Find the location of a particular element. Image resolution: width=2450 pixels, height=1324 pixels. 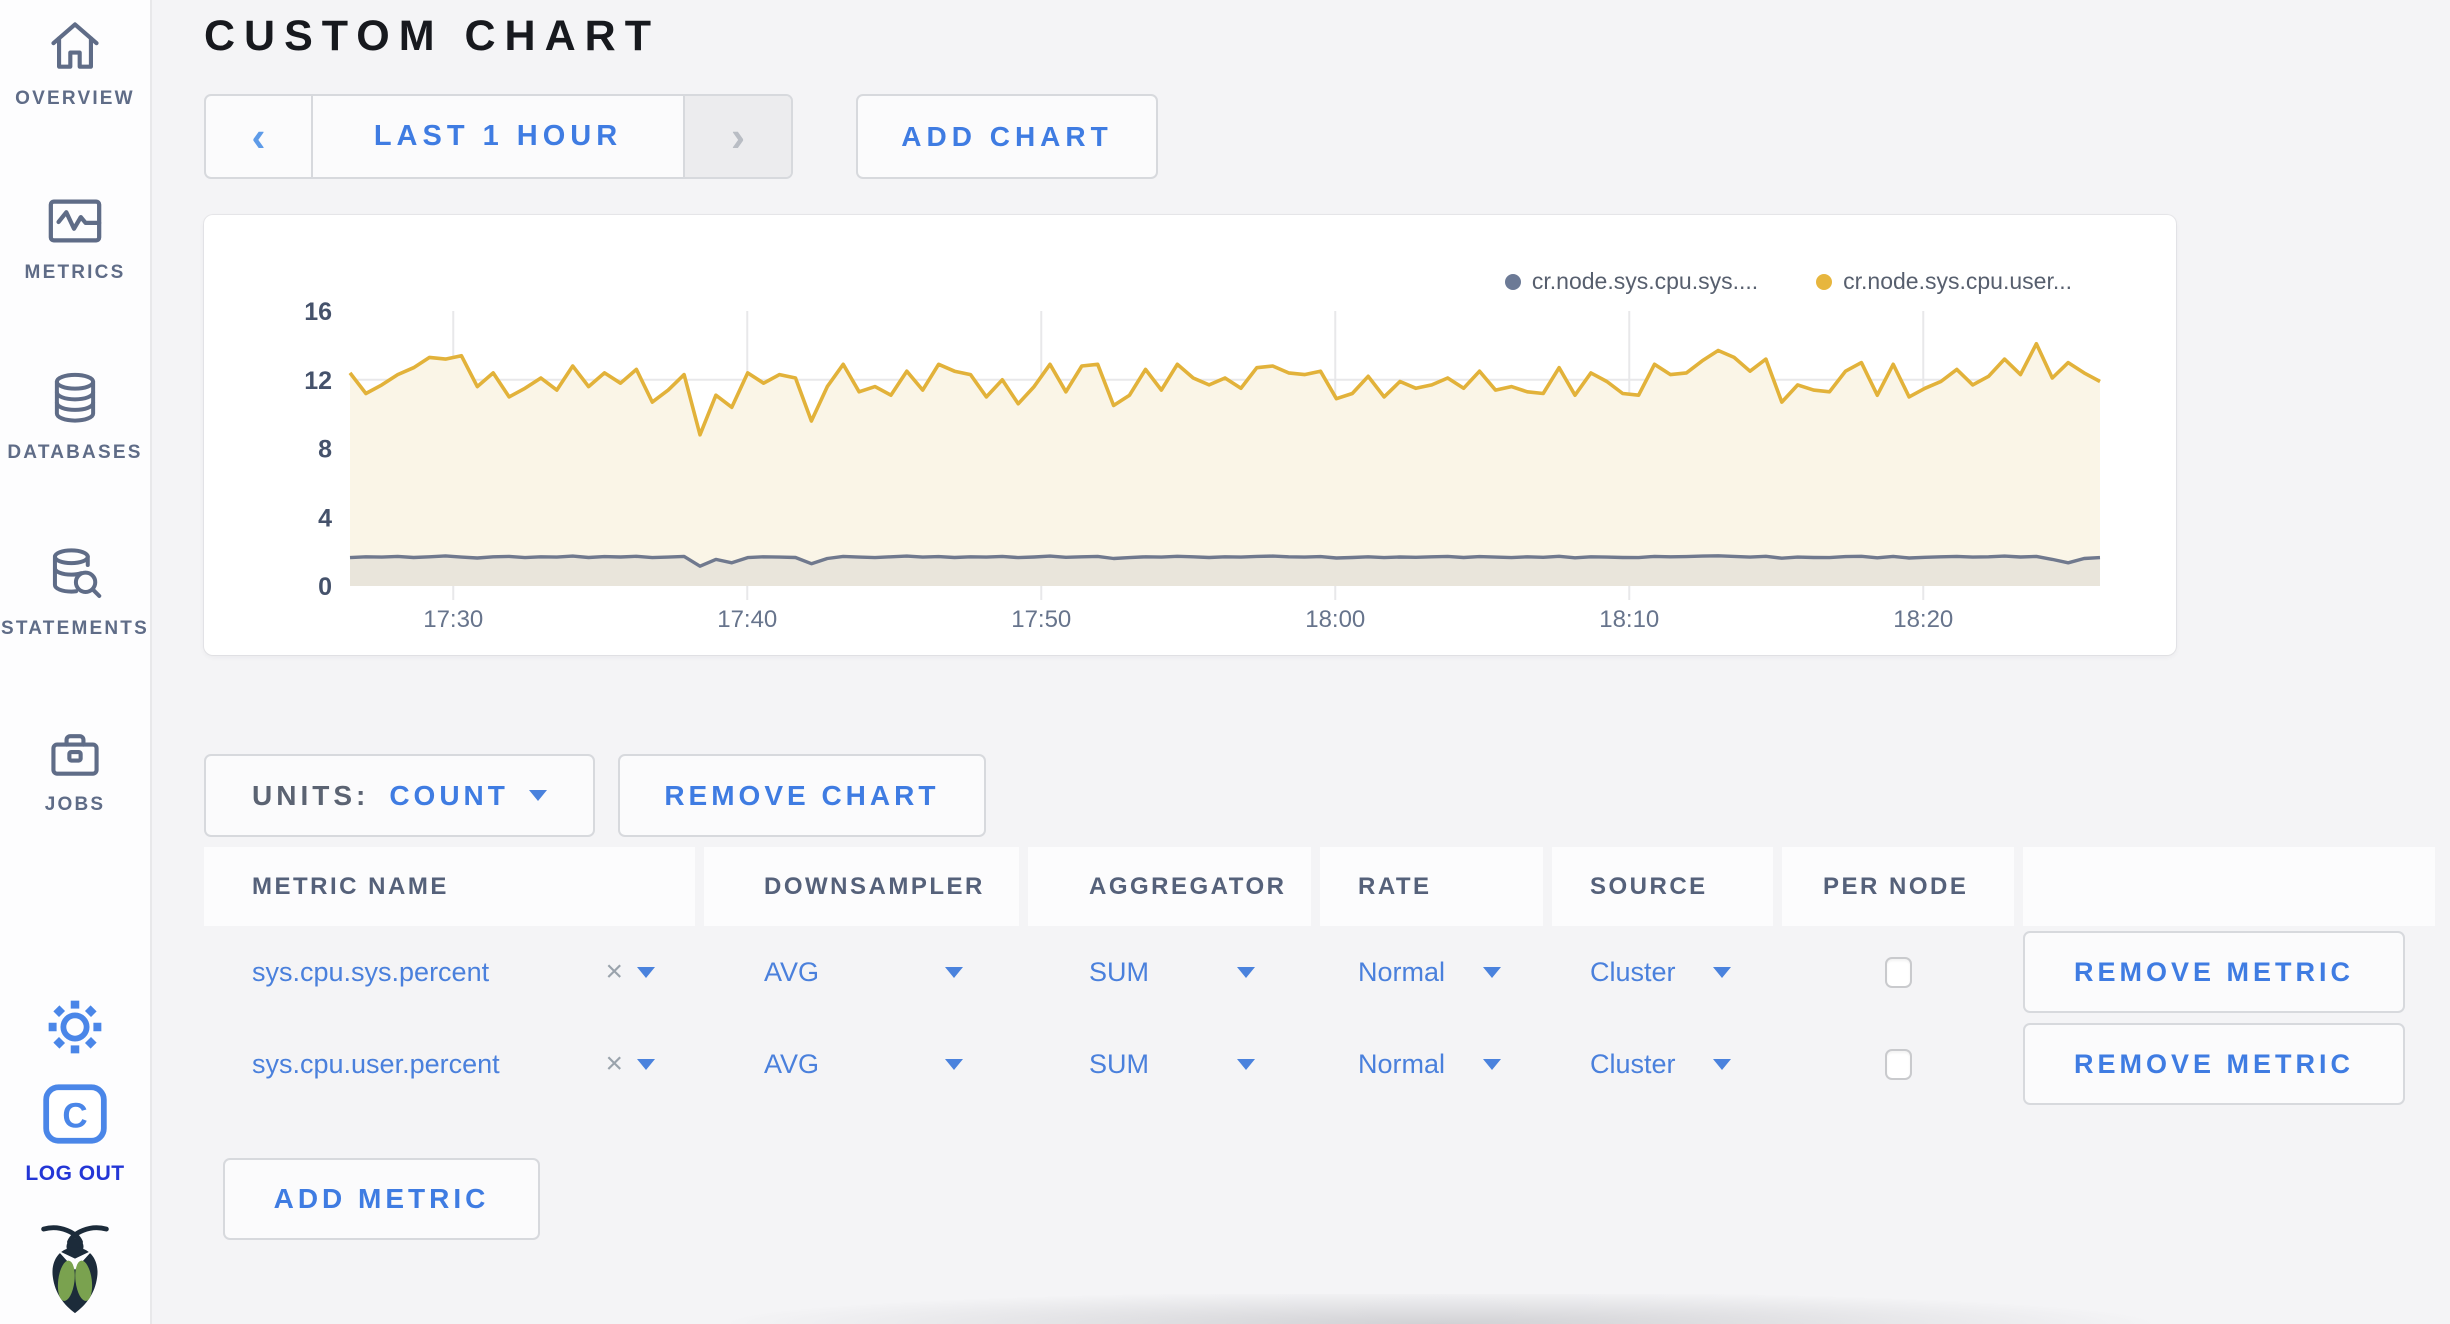

sidebar-item-databases: DATABASES is located at coordinates (75, 416).